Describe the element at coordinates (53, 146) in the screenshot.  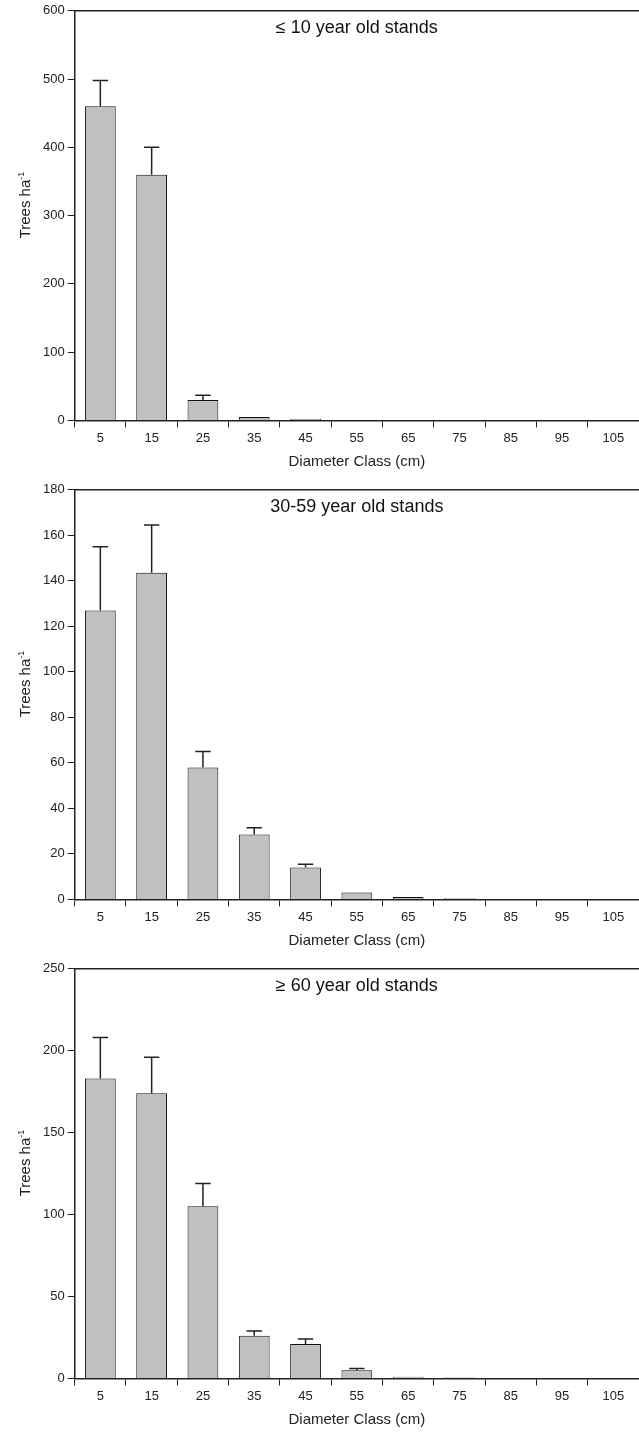
I see `y-tick-label: 400` at that location.